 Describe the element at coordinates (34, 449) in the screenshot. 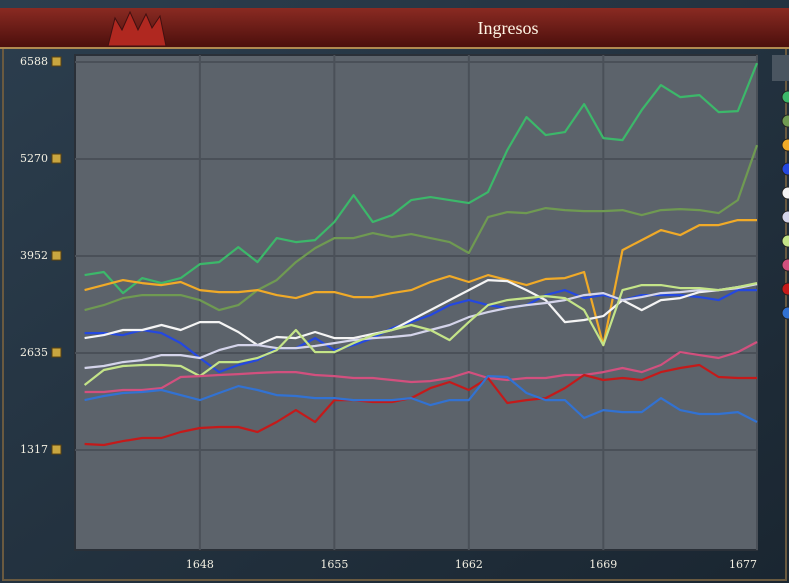

I see `y-tick-label: 1317` at that location.